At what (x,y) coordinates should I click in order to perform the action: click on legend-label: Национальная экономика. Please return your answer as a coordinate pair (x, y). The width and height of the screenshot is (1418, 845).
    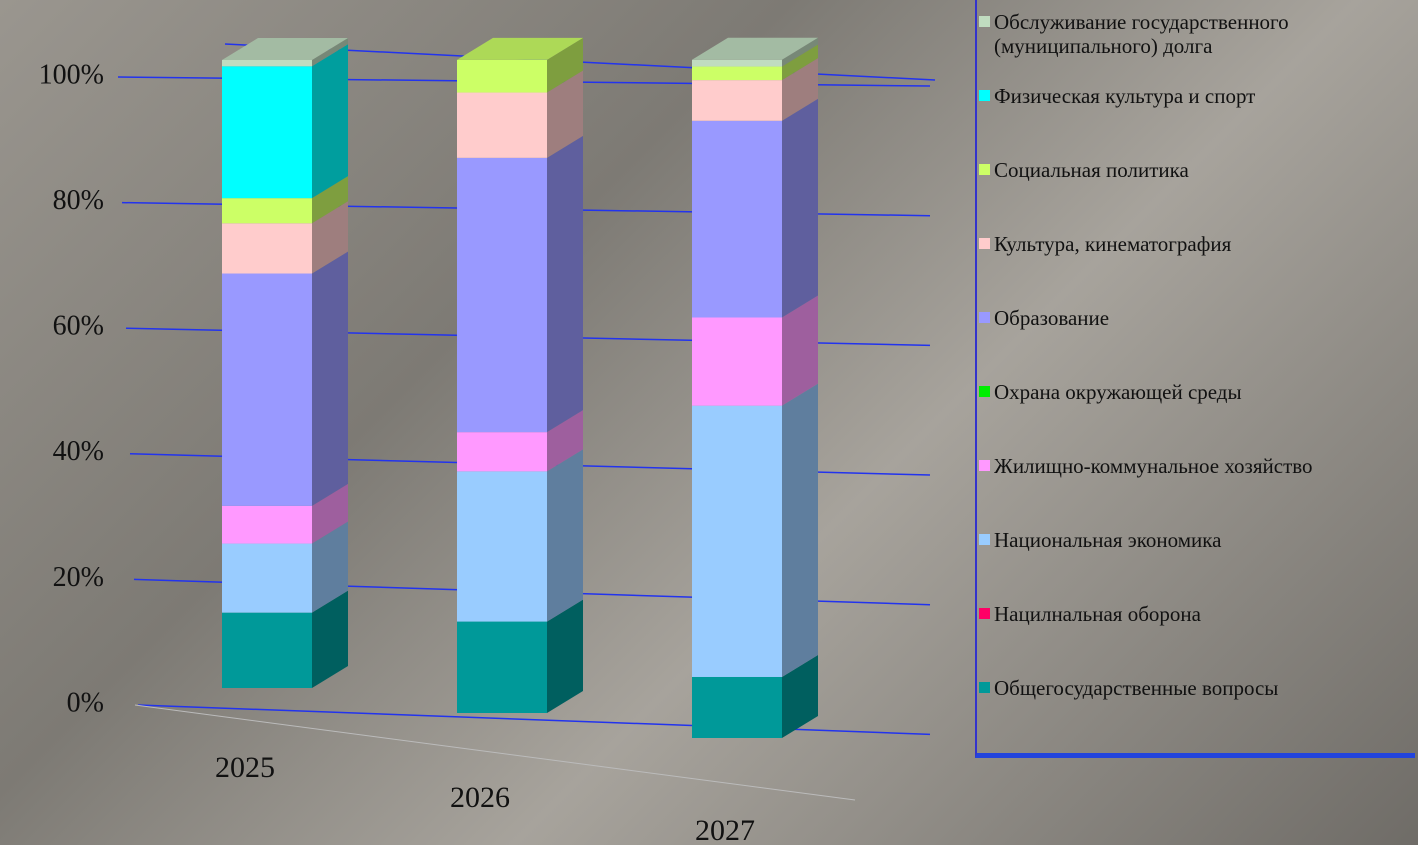
    Looking at the image, I should click on (1108, 540).